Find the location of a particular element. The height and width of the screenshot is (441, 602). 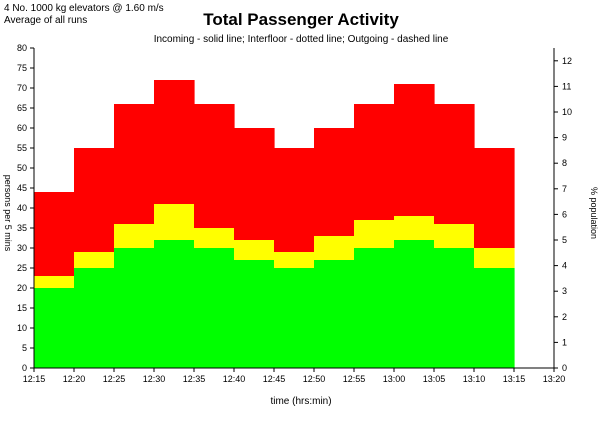

y2-tick-label: 8 is located at coordinates (564, 163).